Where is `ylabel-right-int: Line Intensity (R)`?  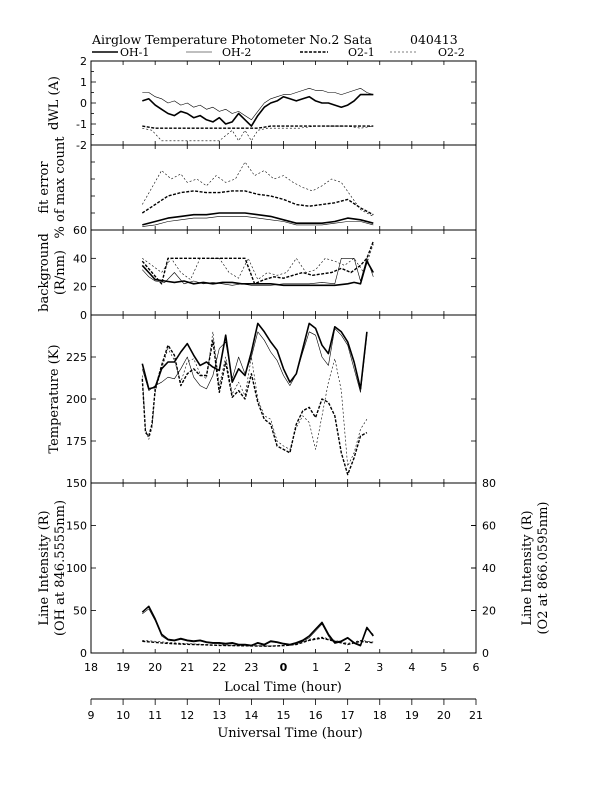 ylabel-right-int: Line Intensity (R) is located at coordinates (527, 567).